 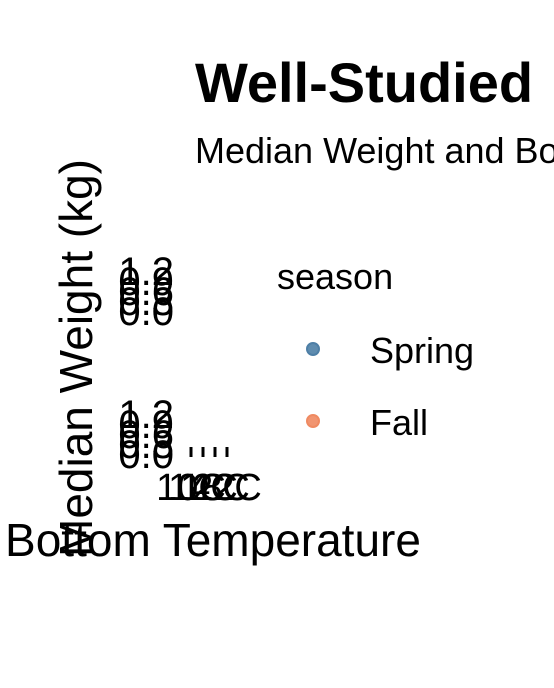 I want to click on facet-panel-top: 0.00.30.60.91.2, so click(x=146, y=292).